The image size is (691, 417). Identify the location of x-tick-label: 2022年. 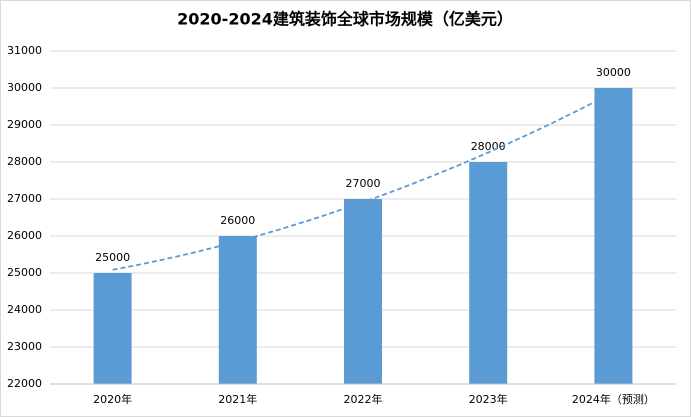
(363, 399).